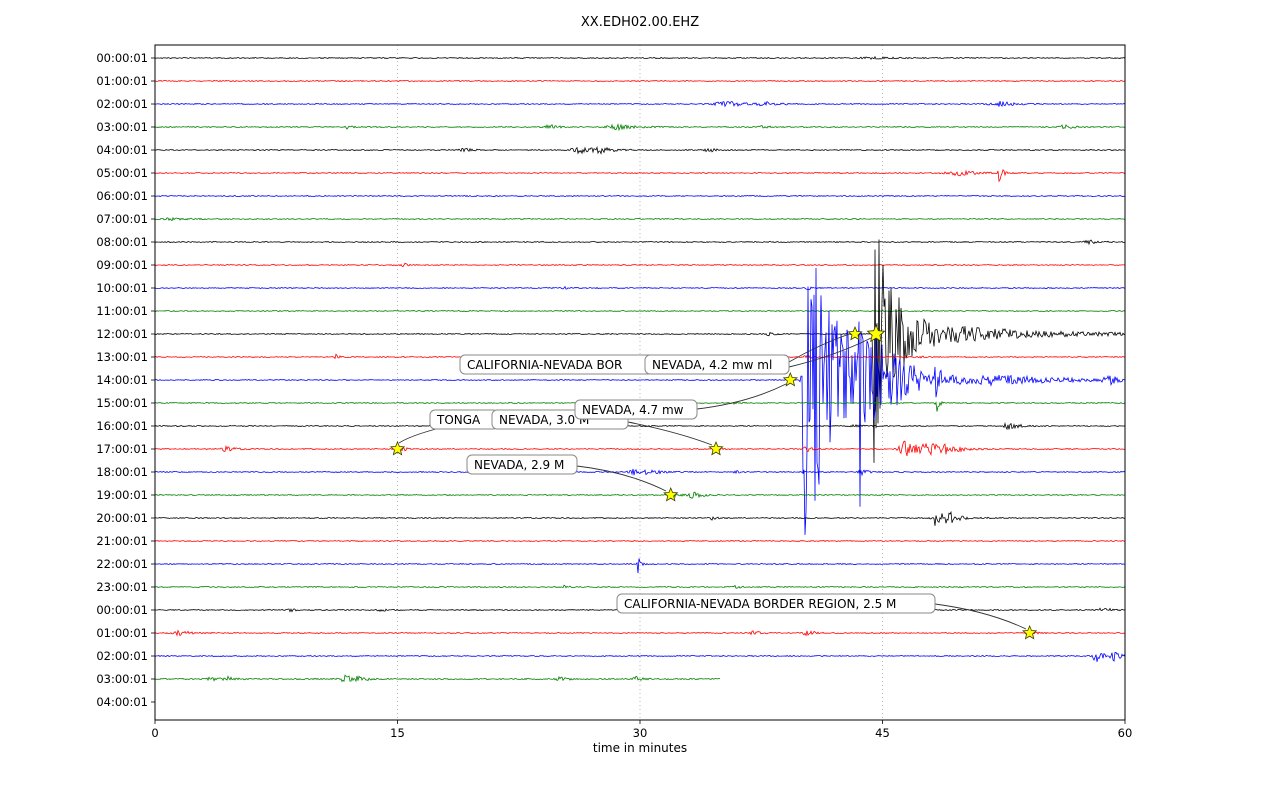  Describe the element at coordinates (544, 420) in the screenshot. I see `event-label-text: NEVADA, 3.0 M` at that location.